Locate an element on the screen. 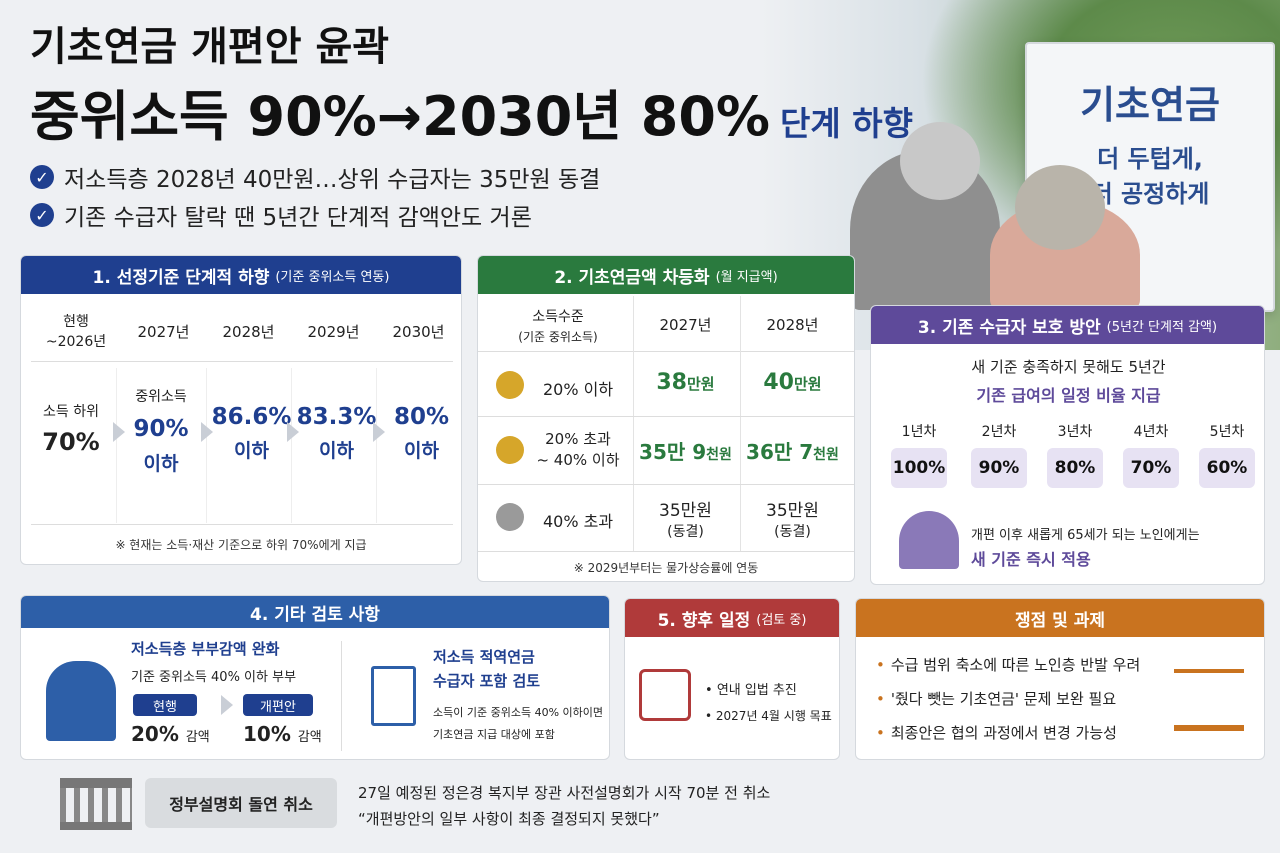  rate-2: 90% is located at coordinates (999, 468).